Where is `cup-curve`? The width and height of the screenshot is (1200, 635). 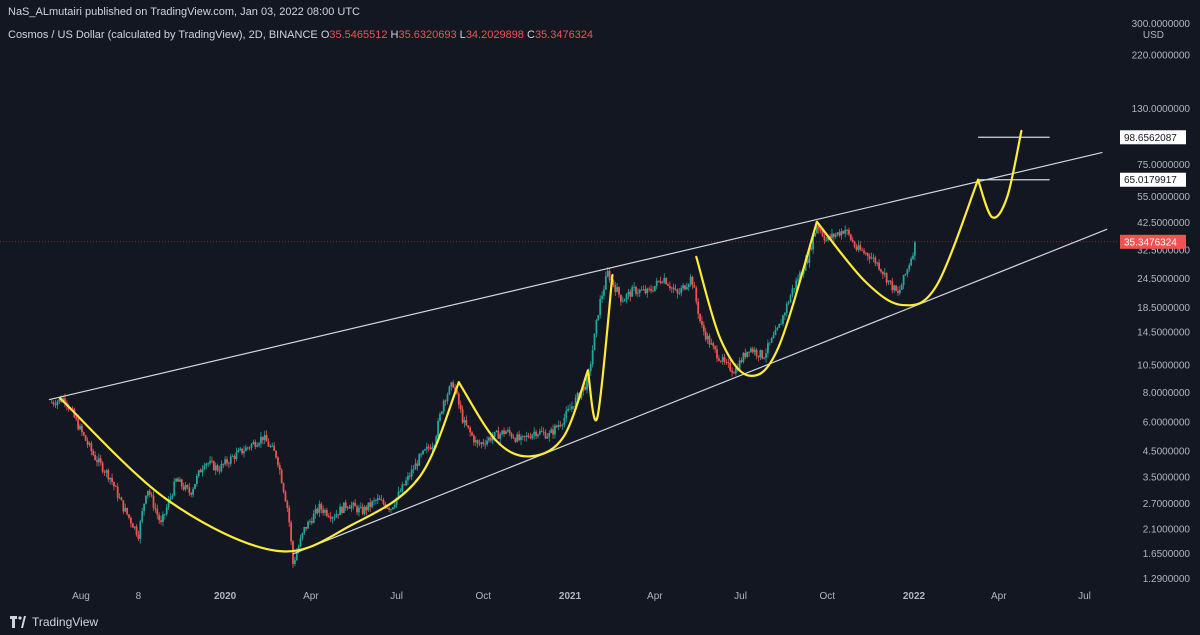 cup-curve is located at coordinates (600, 347).